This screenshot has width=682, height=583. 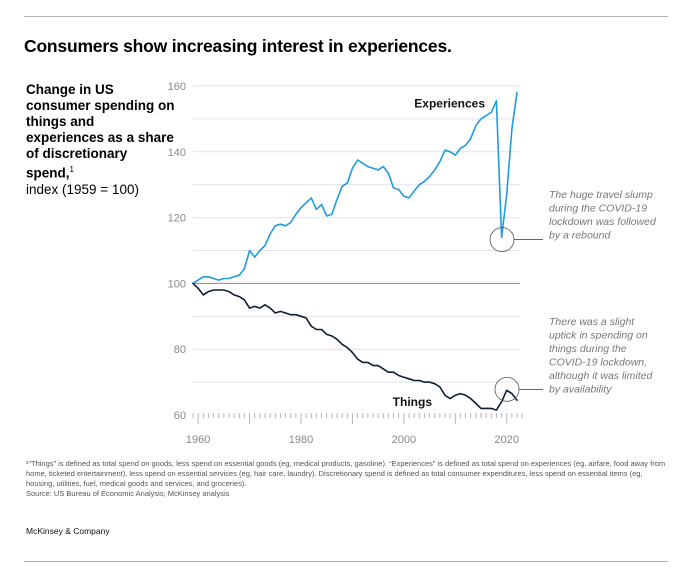 I want to click on x-axis: 1960 1980 2000 2020, so click(x=354, y=429).